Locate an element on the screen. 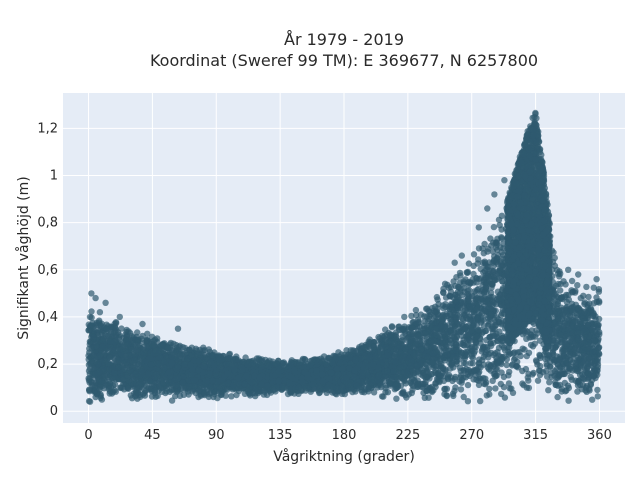 The height and width of the screenshot is (480, 640). chart-title-line-1: År 1979 - 2019 is located at coordinates (344, 39).